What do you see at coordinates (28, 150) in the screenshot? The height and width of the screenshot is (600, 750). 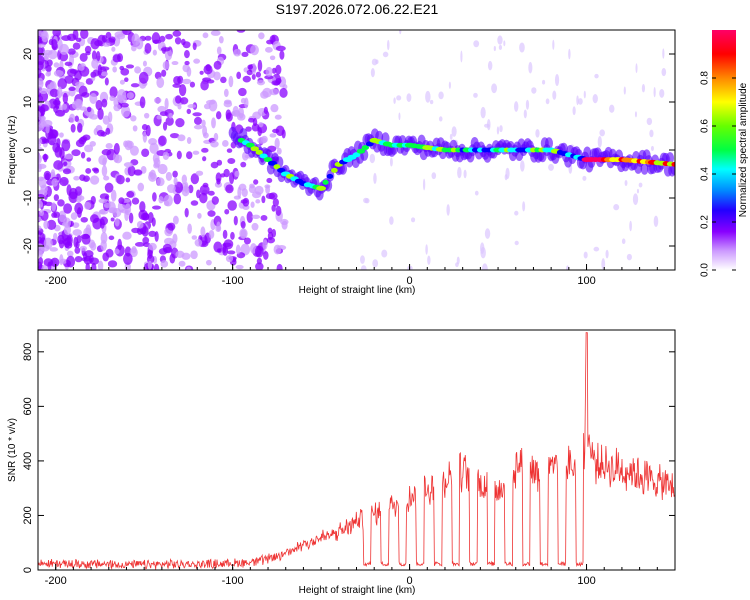 I see `spectrogram-y-tick-label: 0` at bounding box center [28, 150].